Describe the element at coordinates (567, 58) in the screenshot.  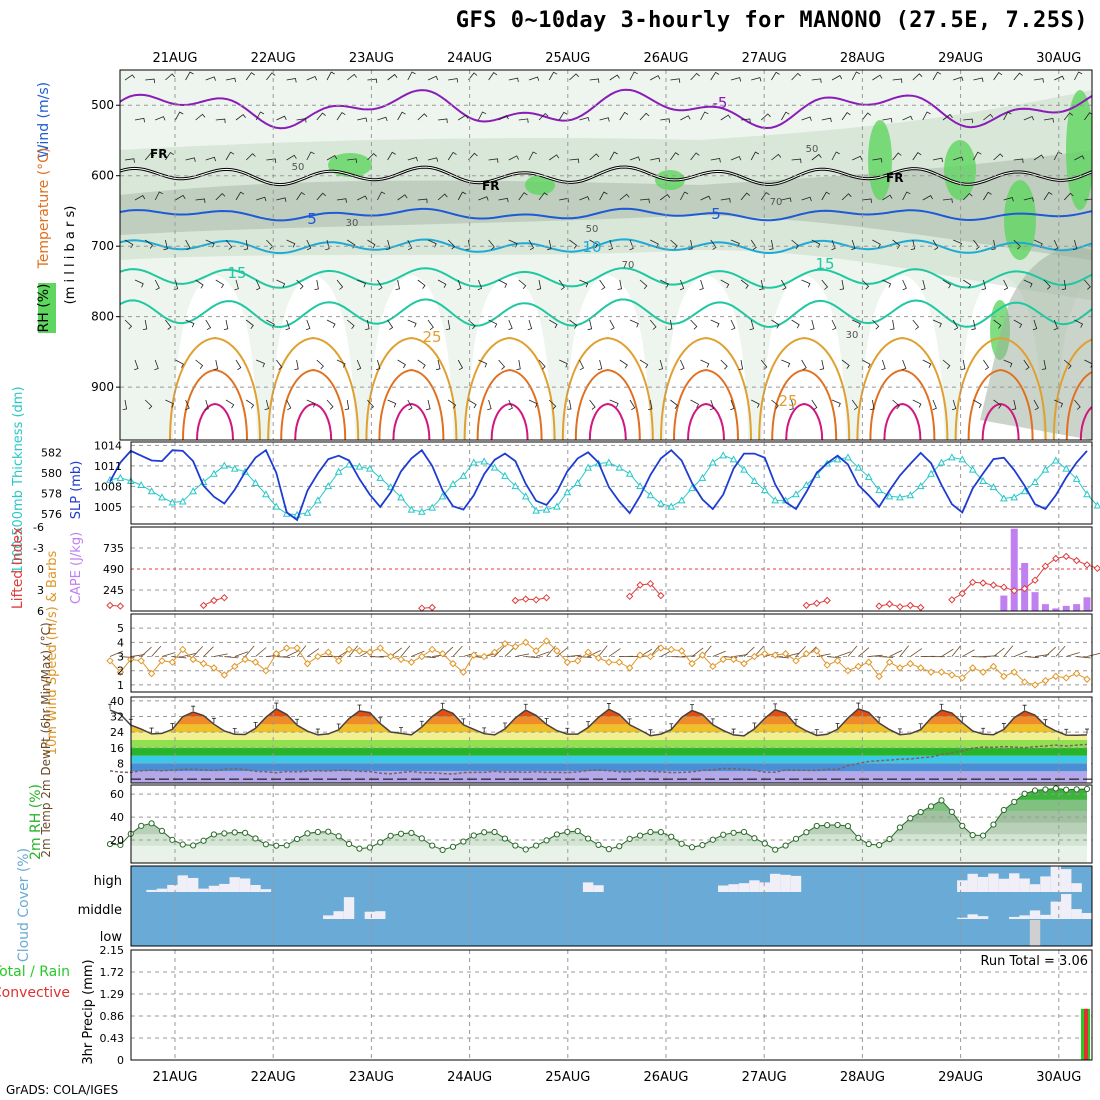
I see `x-tick-top-label: 25AUG` at that location.